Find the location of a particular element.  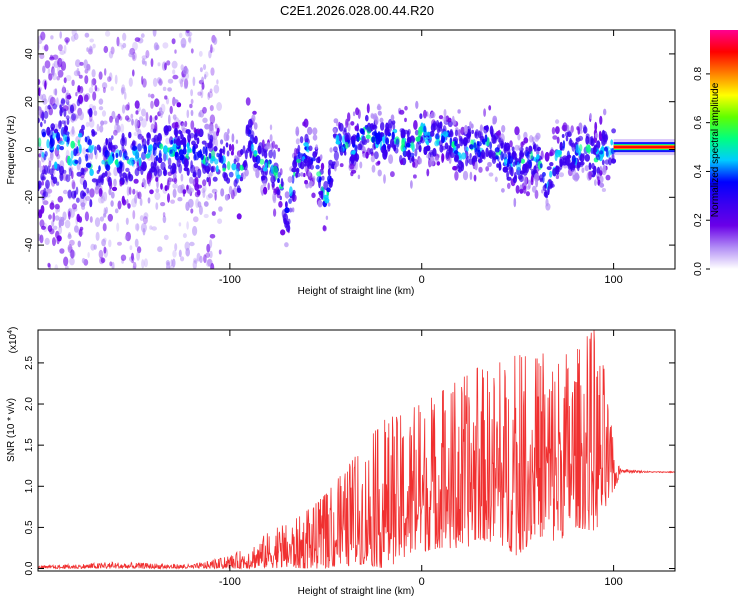

x-tick-label: 100 is located at coordinates (613, 582).